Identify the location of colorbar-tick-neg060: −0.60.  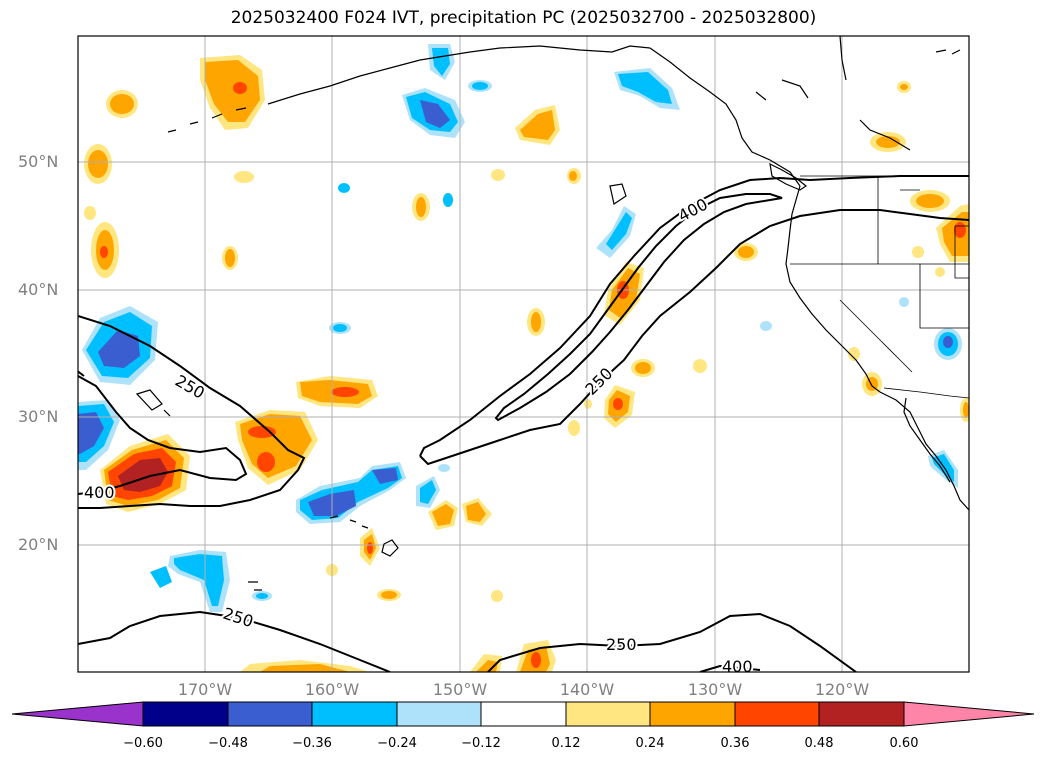
(143, 743).